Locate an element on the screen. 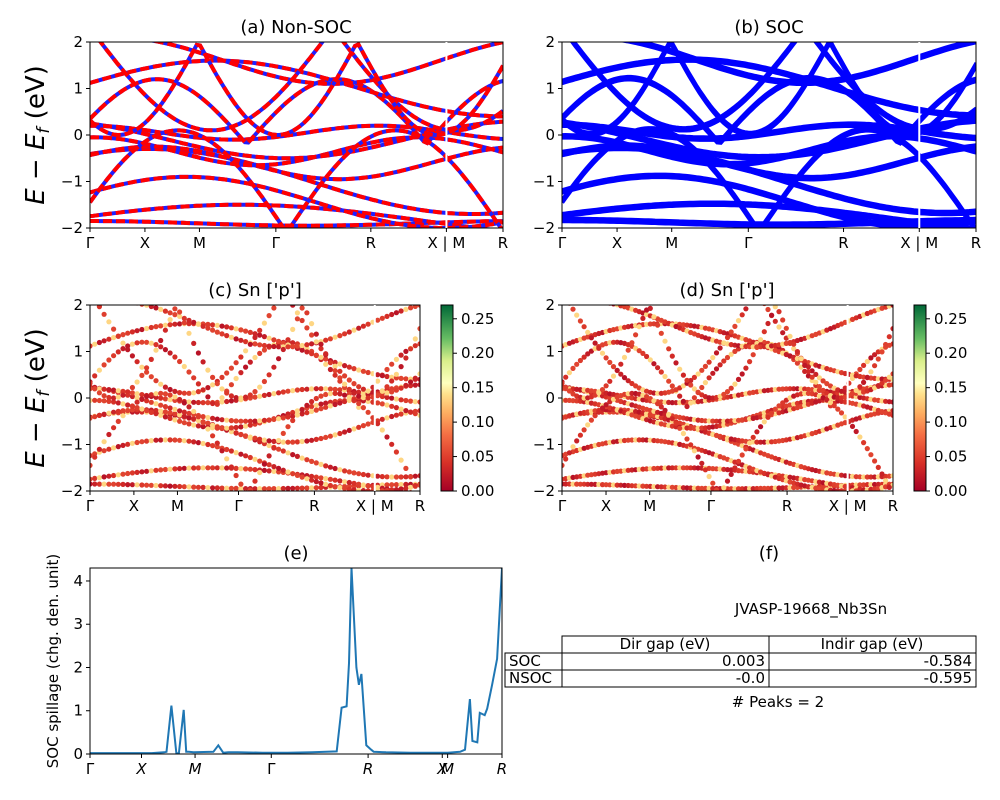  ylabel-row1-e: E is located at coordinates (36, 196).